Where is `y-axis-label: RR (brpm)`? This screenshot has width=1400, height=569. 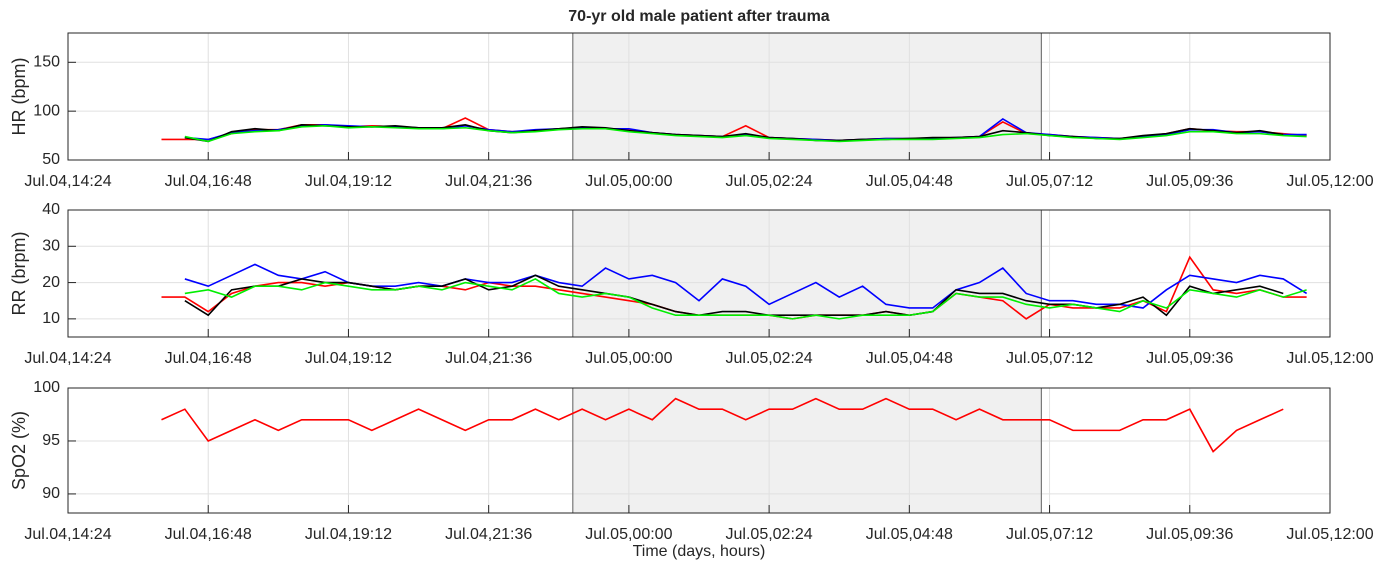
y-axis-label: RR (brpm) is located at coordinates (19, 274).